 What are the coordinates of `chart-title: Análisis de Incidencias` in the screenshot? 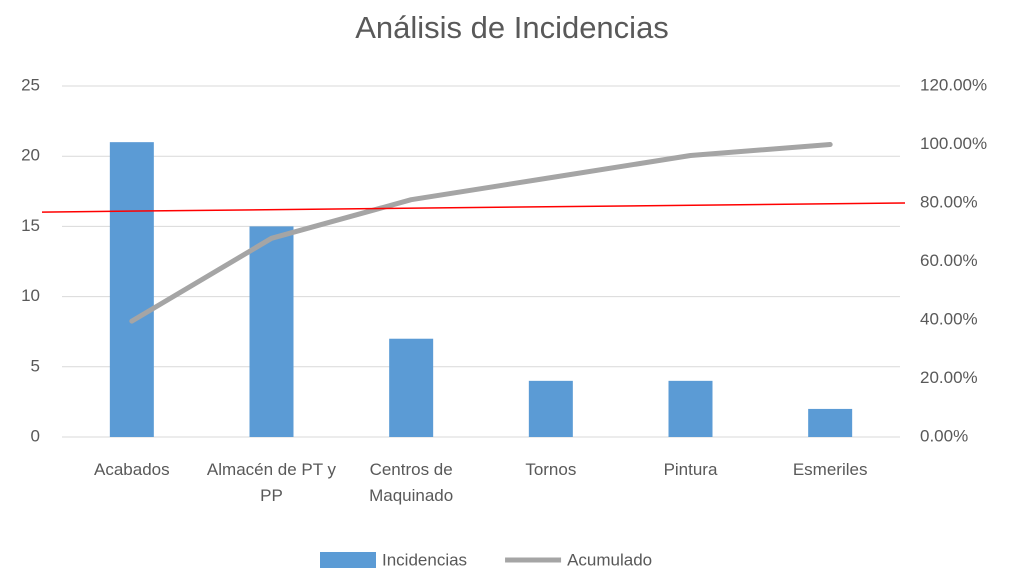 It's located at (512, 27).